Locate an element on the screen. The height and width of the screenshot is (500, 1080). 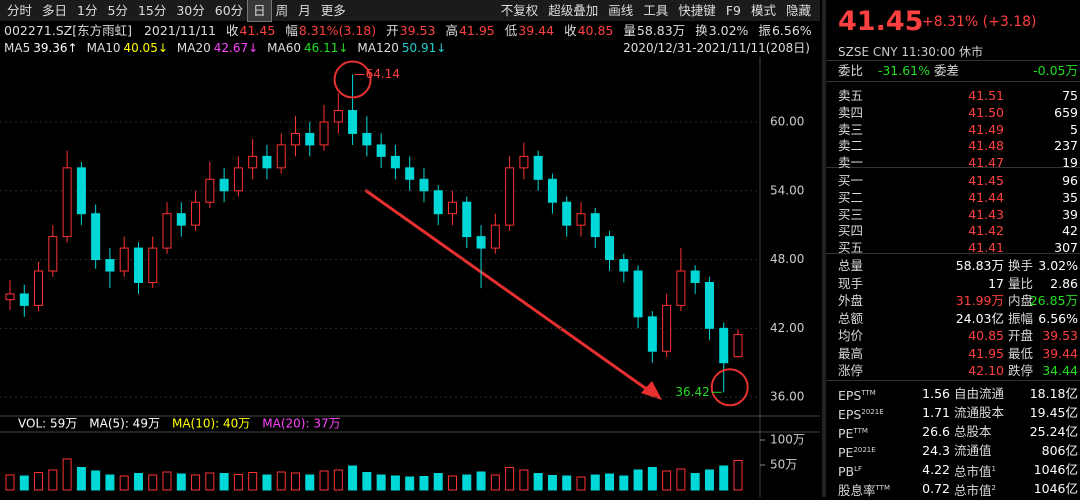
tool: 快捷键 is located at coordinates (697, 10).